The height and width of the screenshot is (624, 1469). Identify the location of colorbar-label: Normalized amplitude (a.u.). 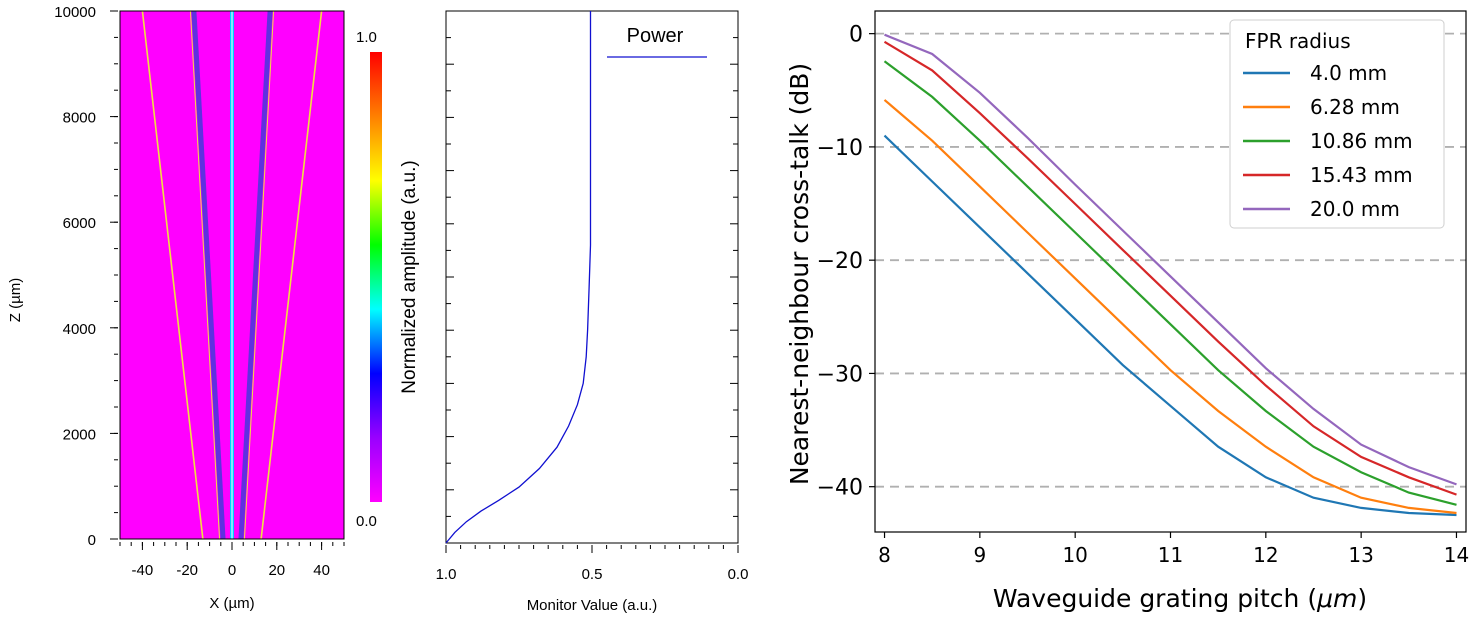
(409, 276).